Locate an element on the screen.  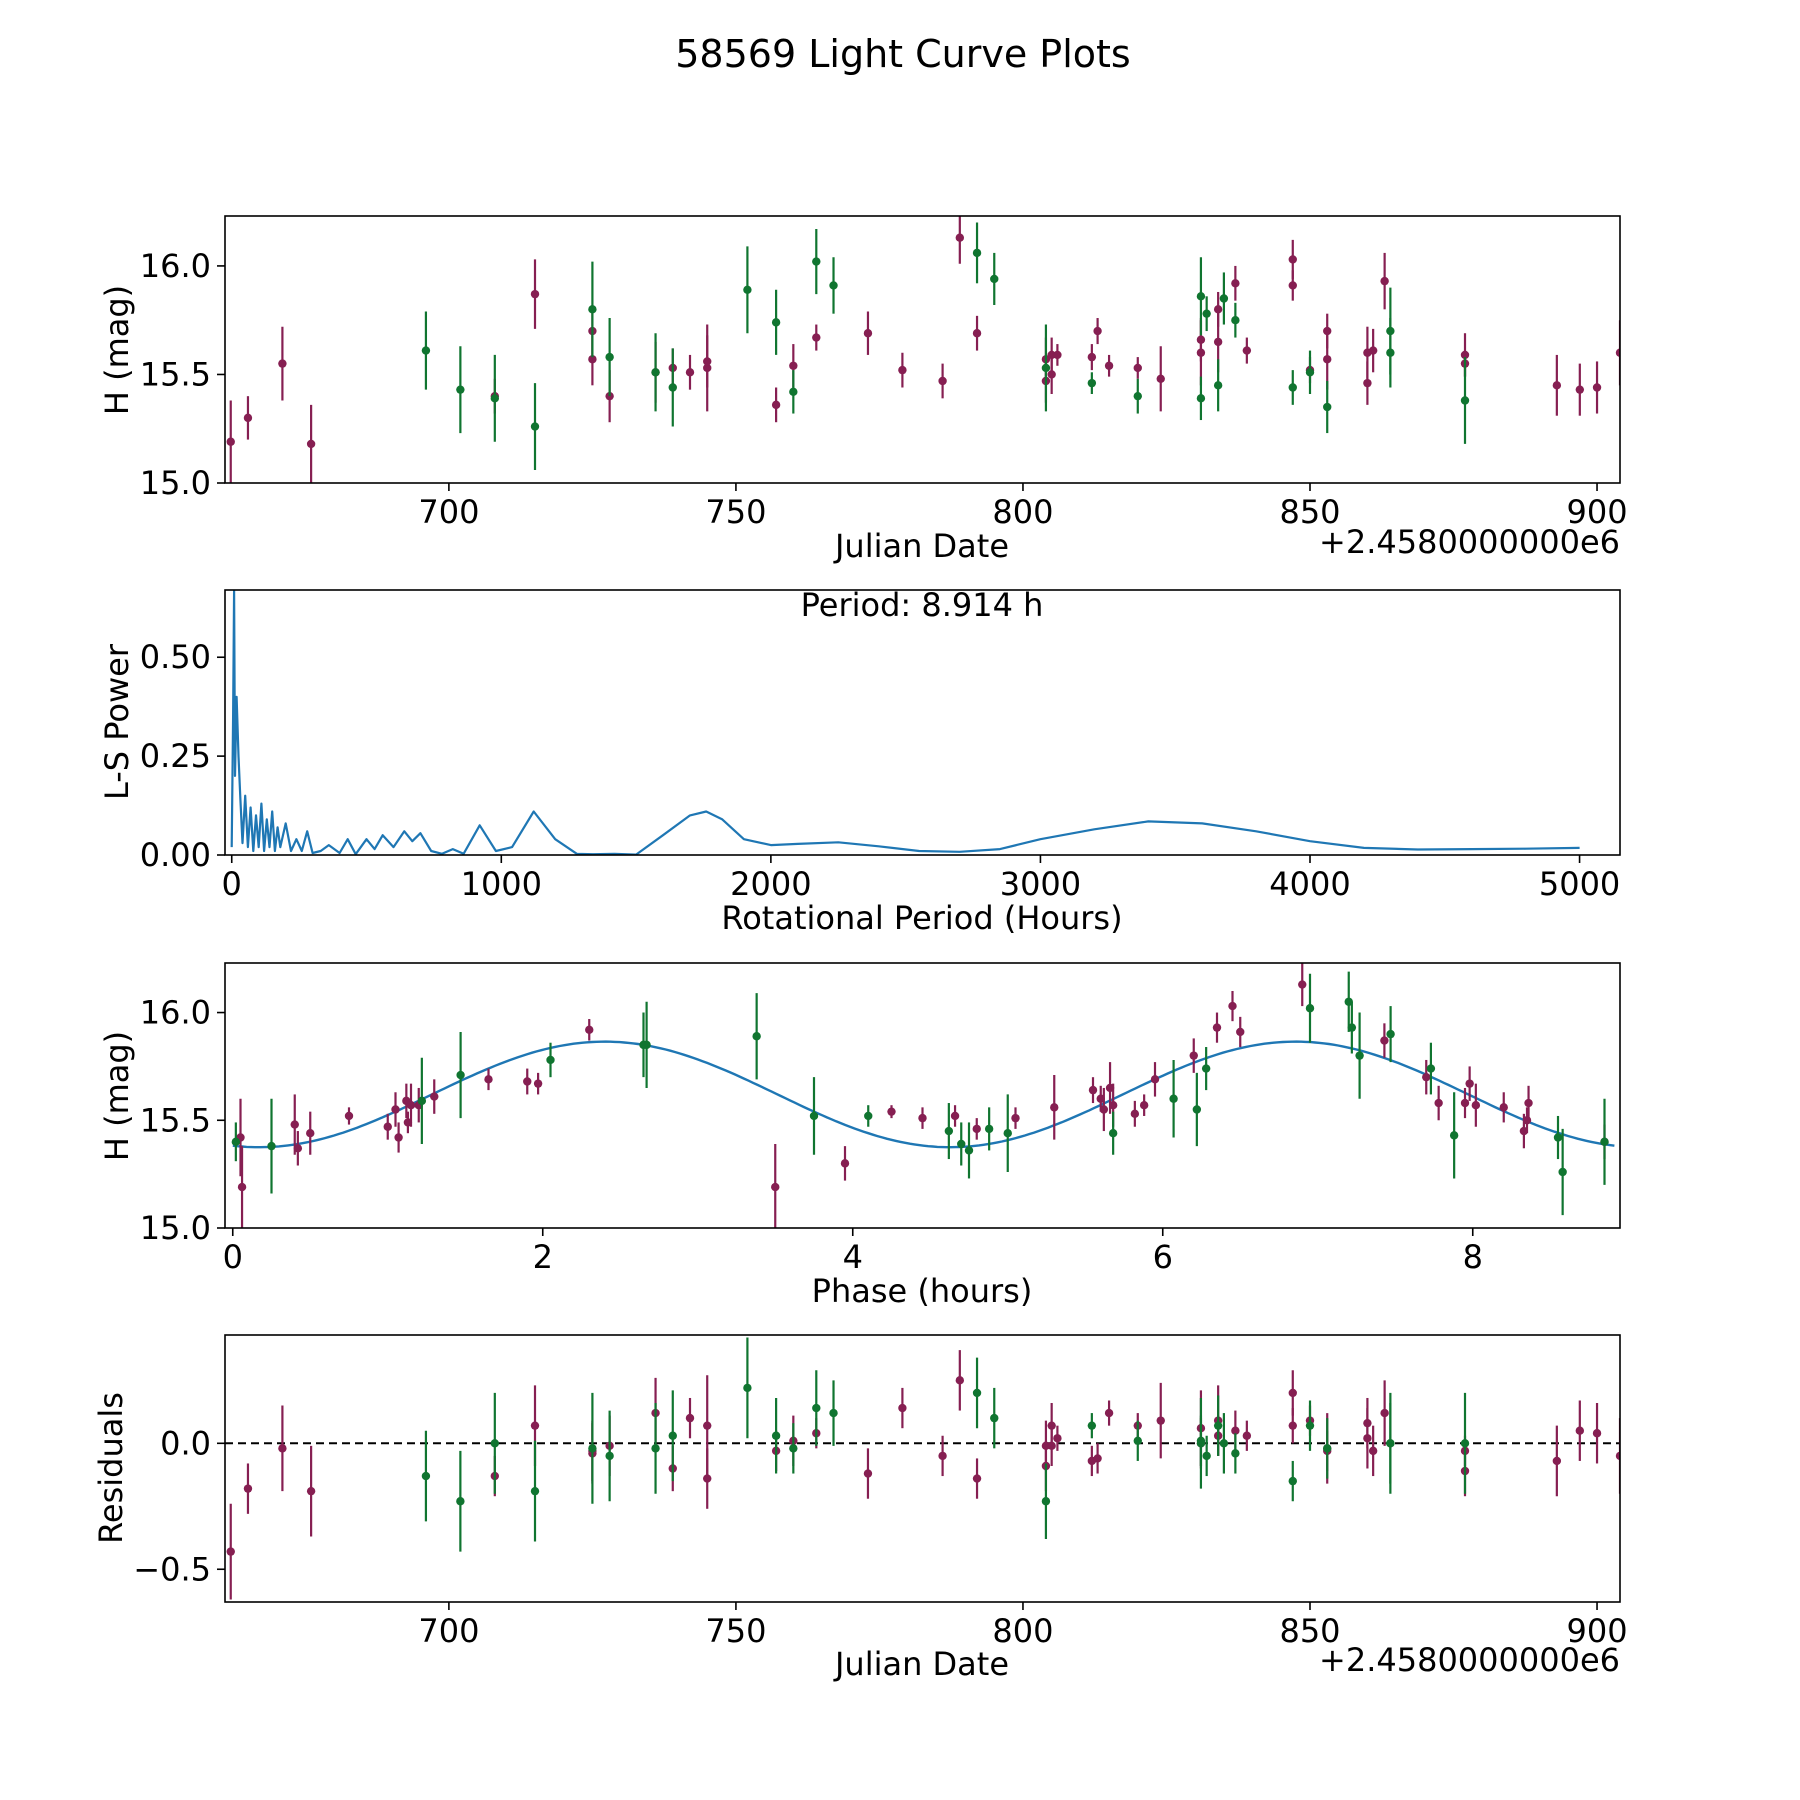
lightcurve-ytick-label: 15.5 is located at coordinates (175, 374).